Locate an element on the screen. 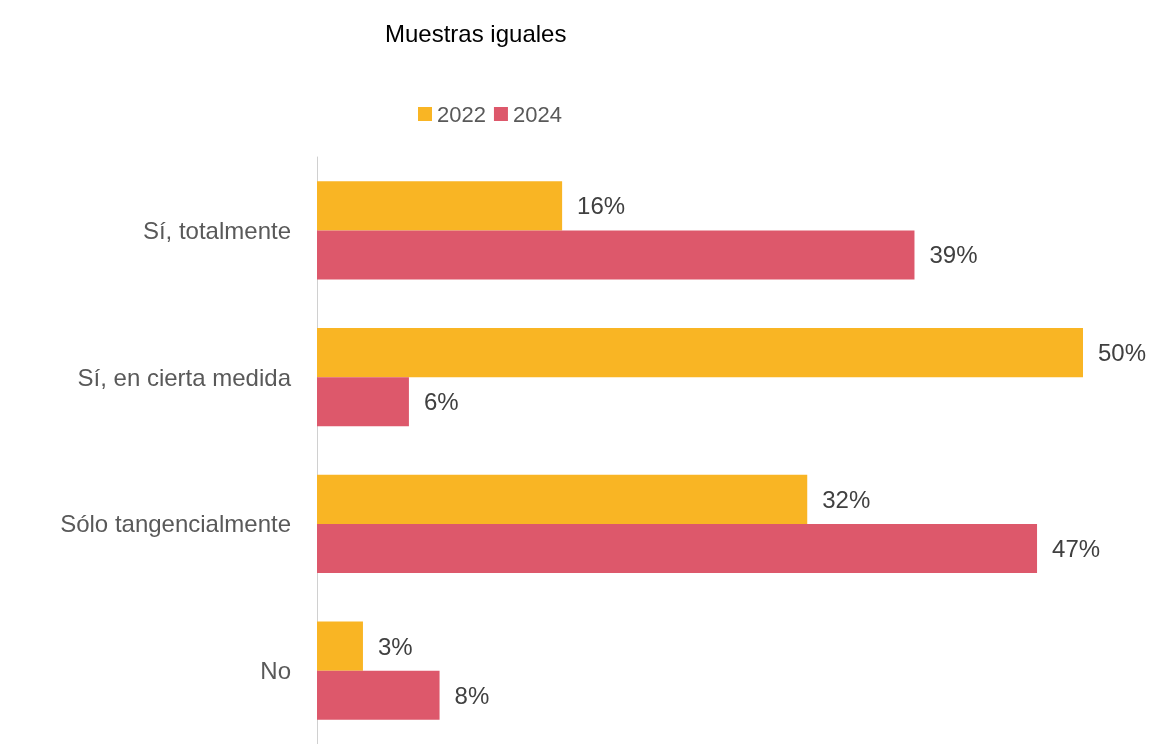 Image resolution: width=1167 pixels, height=744 pixels. legend-label: 2024 is located at coordinates (537, 114).